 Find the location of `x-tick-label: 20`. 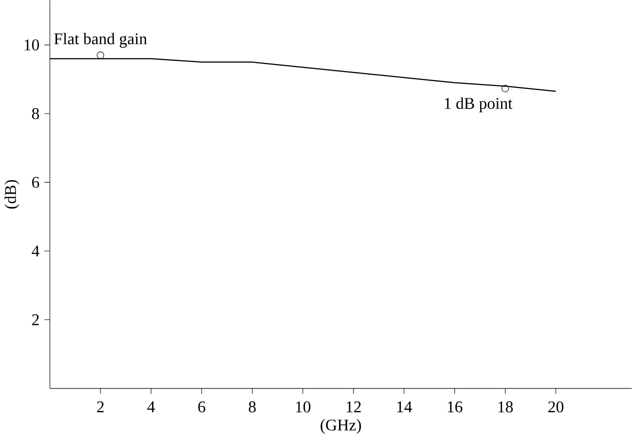

x-tick-label: 20 is located at coordinates (556, 406).